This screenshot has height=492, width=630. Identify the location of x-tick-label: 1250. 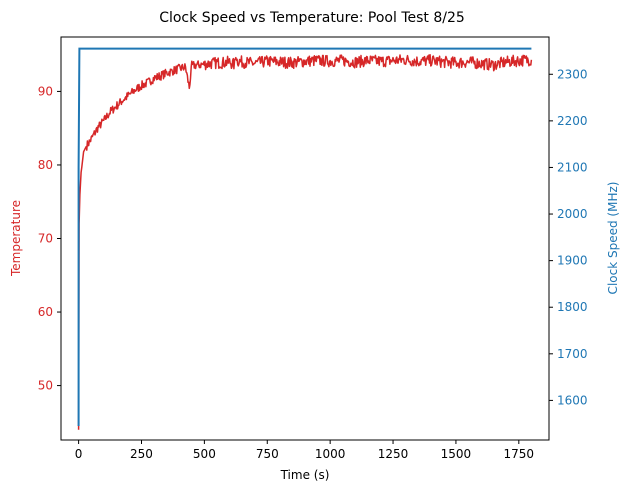
(393, 454).